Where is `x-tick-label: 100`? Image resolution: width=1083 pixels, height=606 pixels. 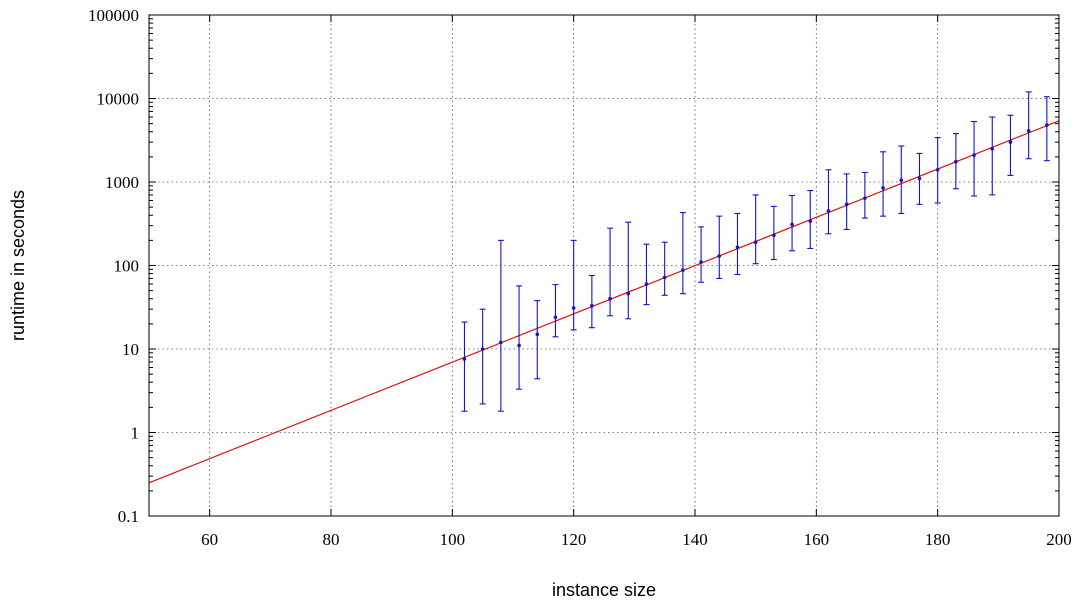 x-tick-label: 100 is located at coordinates (453, 539).